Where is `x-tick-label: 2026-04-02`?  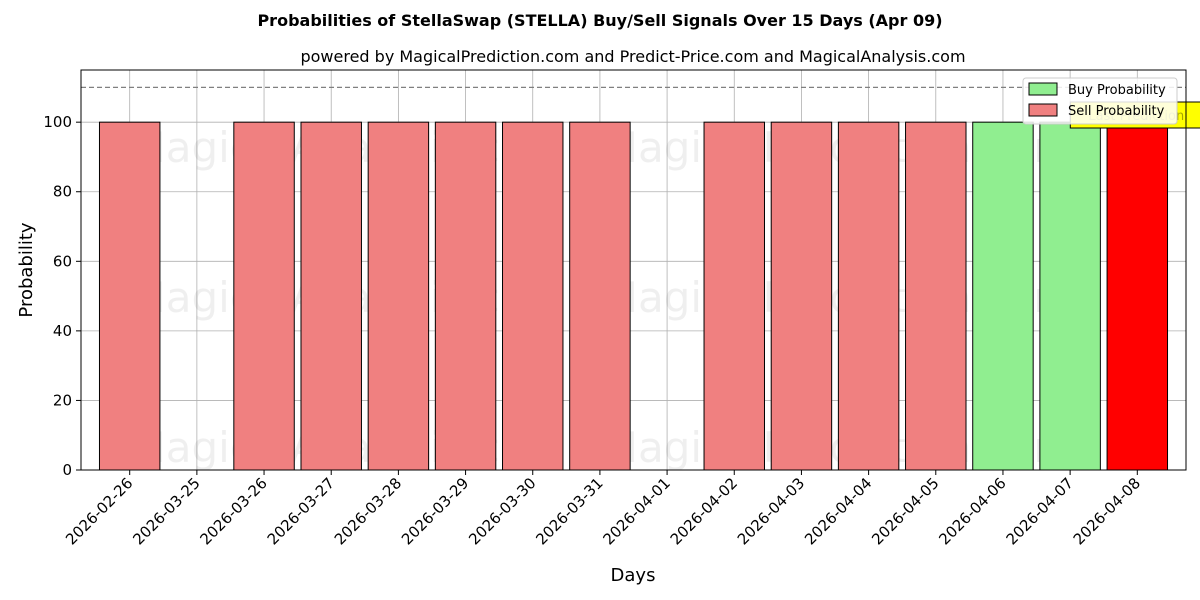 x-tick-label: 2026-04-02 is located at coordinates (704, 511).